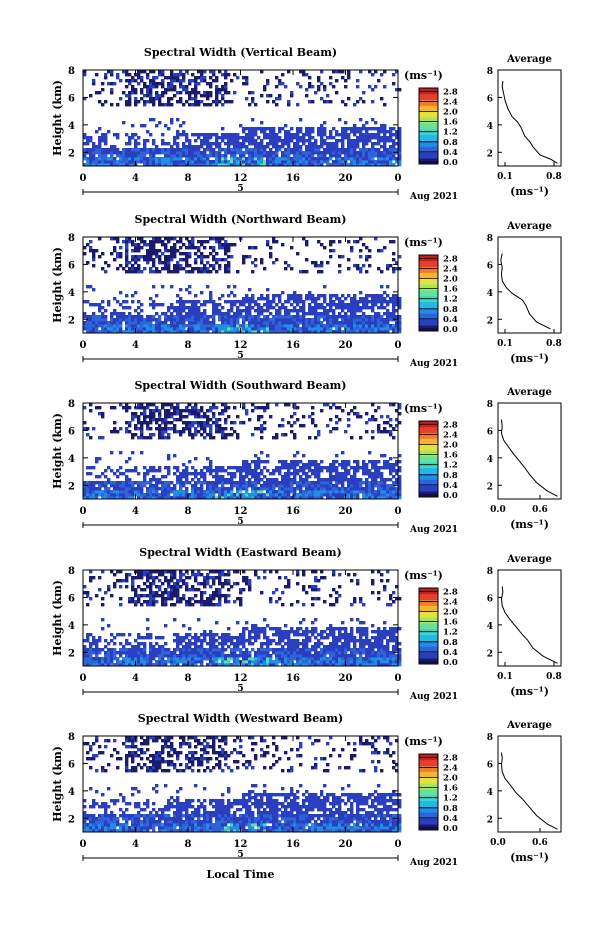 The image size is (616, 929). Describe the element at coordinates (398, 345) in the screenshot. I see `x-tick-label: 0` at that location.